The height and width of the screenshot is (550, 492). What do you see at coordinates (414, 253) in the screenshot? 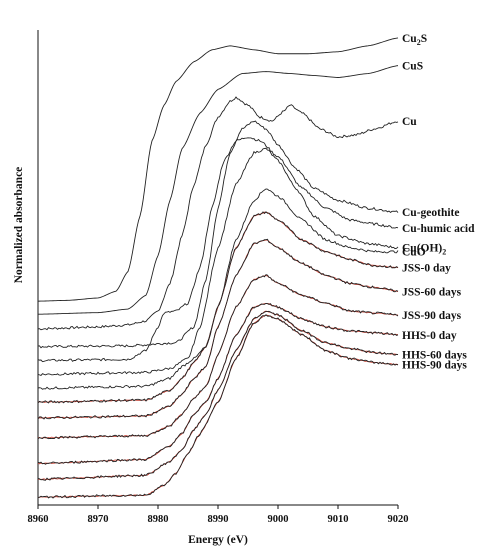
I see `series-label: CuO` at bounding box center [414, 253].